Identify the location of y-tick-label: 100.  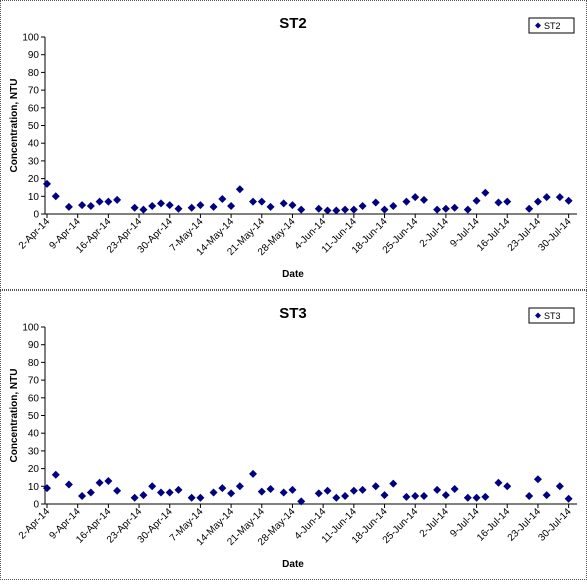
(30, 328).